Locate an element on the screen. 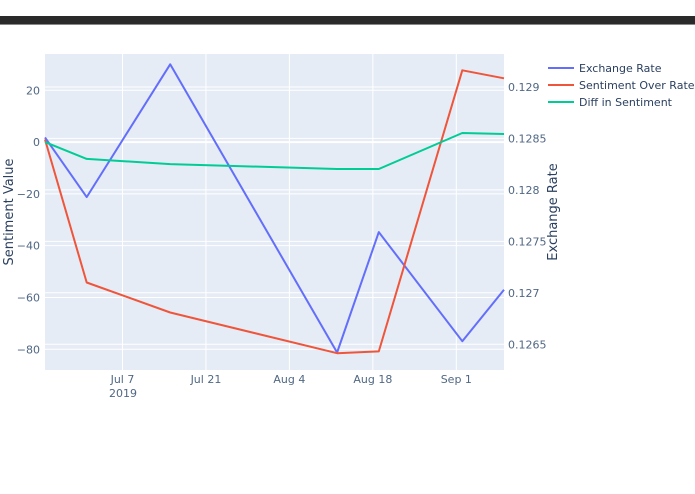 The image size is (695, 494). x-tick-label: Aug 4 is located at coordinates (289, 379).